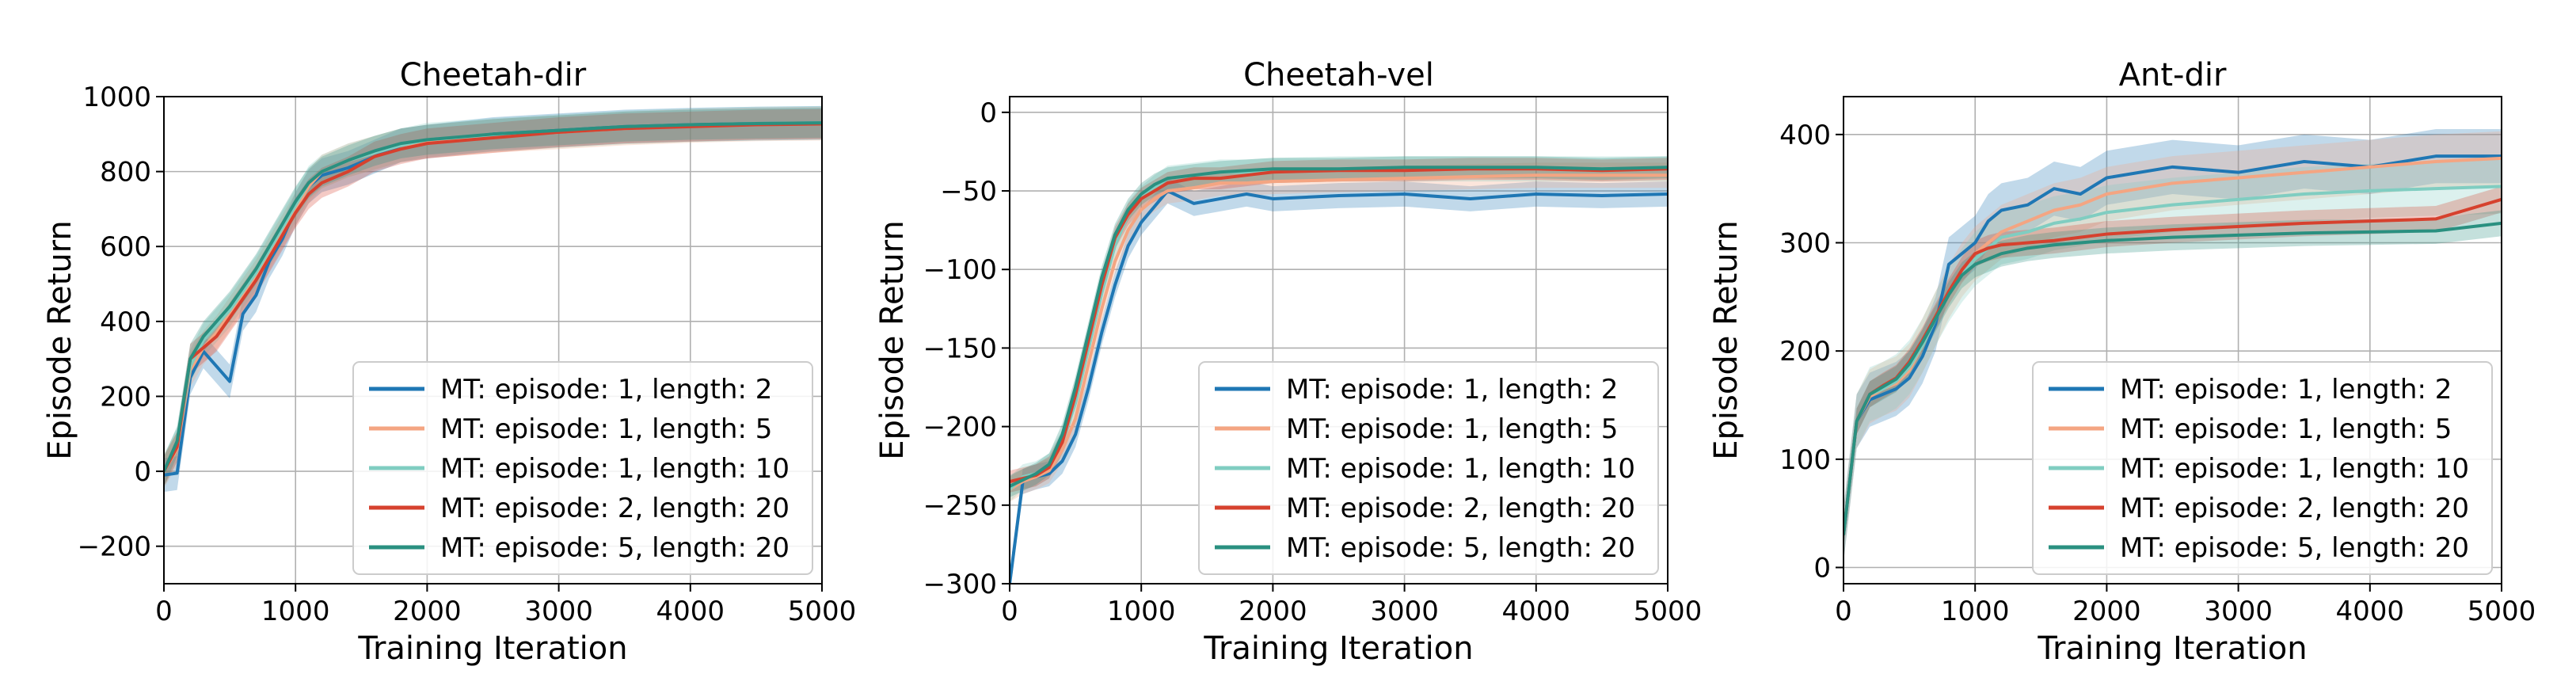  I want to click on y-tick-label: 600, so click(125, 247).